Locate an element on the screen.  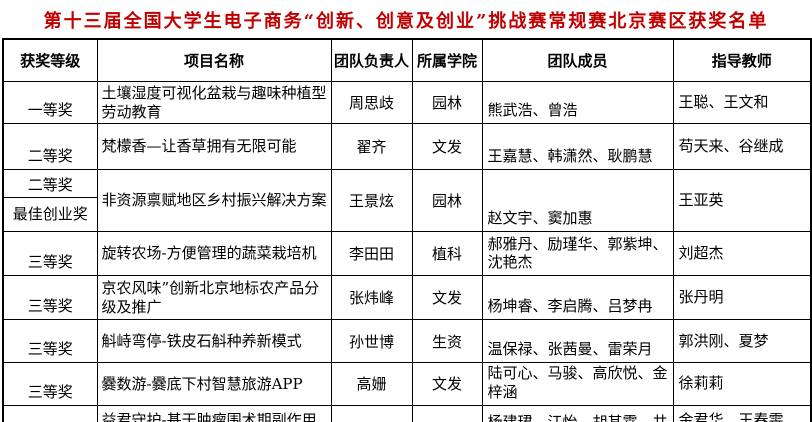
team-leader-cell: 高姗 is located at coordinates (371, 384).